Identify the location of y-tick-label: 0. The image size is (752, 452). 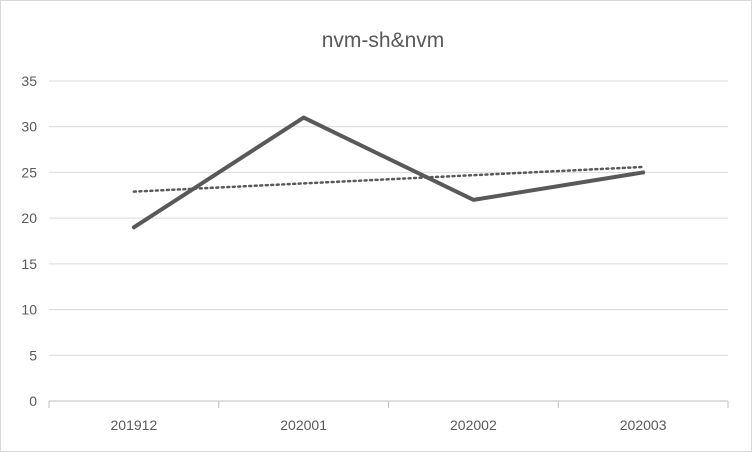
(33, 401).